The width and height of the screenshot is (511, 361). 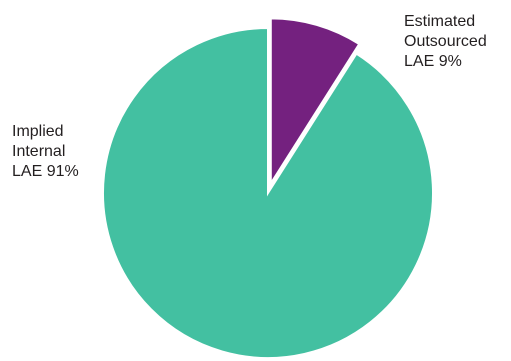 What do you see at coordinates (433, 61) in the screenshot?
I see `label-outsourced-line-3: LAE 9%` at bounding box center [433, 61].